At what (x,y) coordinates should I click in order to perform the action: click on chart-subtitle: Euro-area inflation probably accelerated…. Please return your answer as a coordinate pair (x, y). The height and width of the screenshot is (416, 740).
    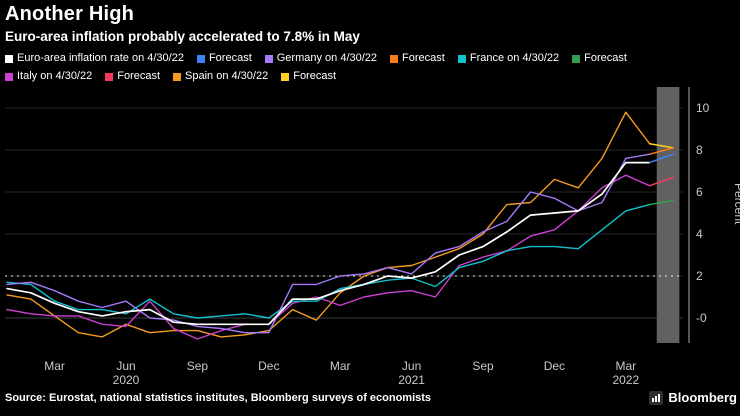
    Looking at the image, I should click on (182, 36).